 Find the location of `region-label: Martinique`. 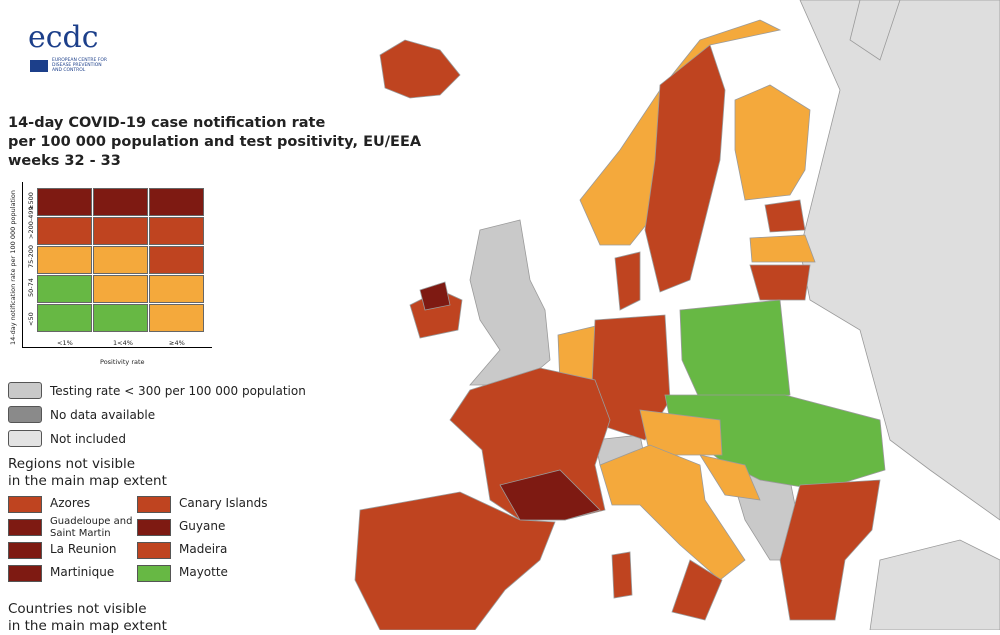

region-label: Martinique is located at coordinates (82, 572).